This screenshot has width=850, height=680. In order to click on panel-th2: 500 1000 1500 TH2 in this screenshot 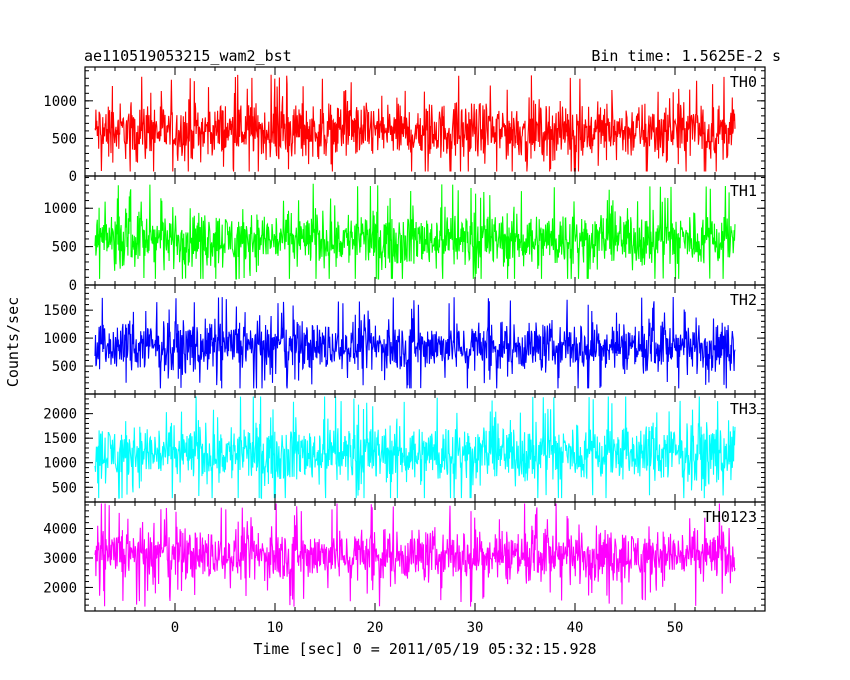, I will do `click(404, 339)`.